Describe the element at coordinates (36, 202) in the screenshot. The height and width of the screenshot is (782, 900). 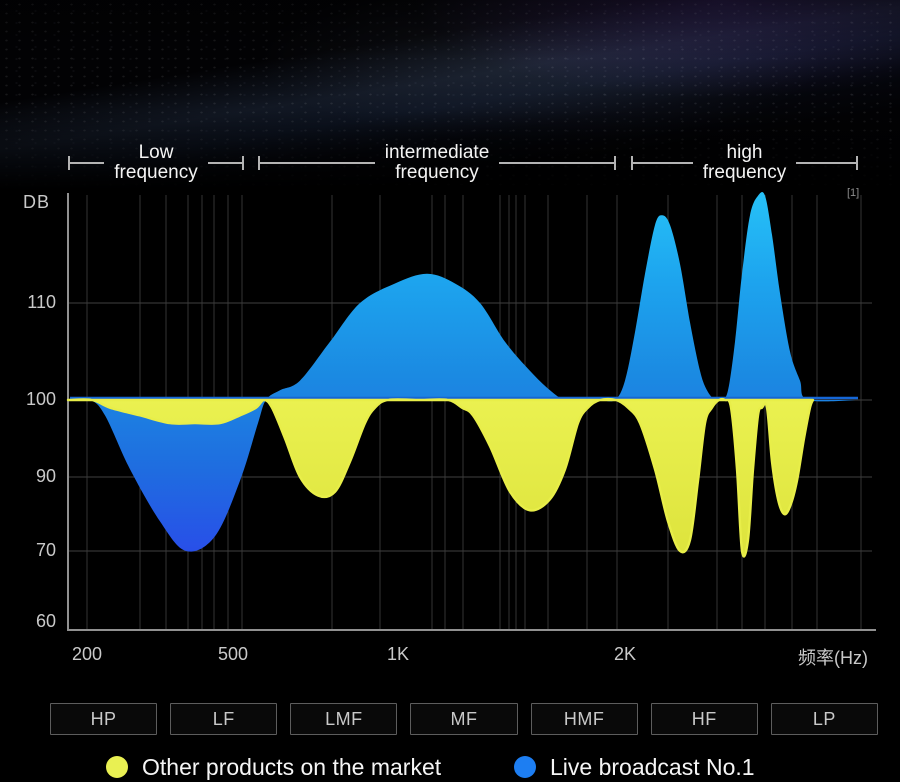
I see `y-axis-title: DB` at that location.